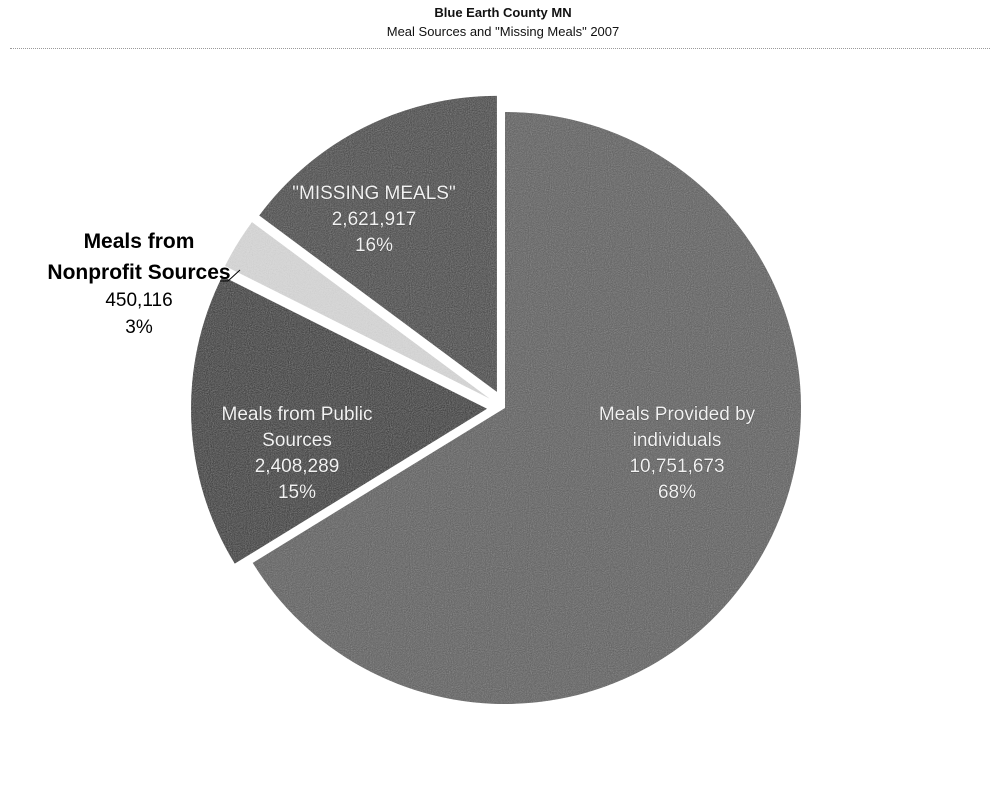  I want to click on leader-line-meals-from-nonprofit-sources, so click(230, 275).